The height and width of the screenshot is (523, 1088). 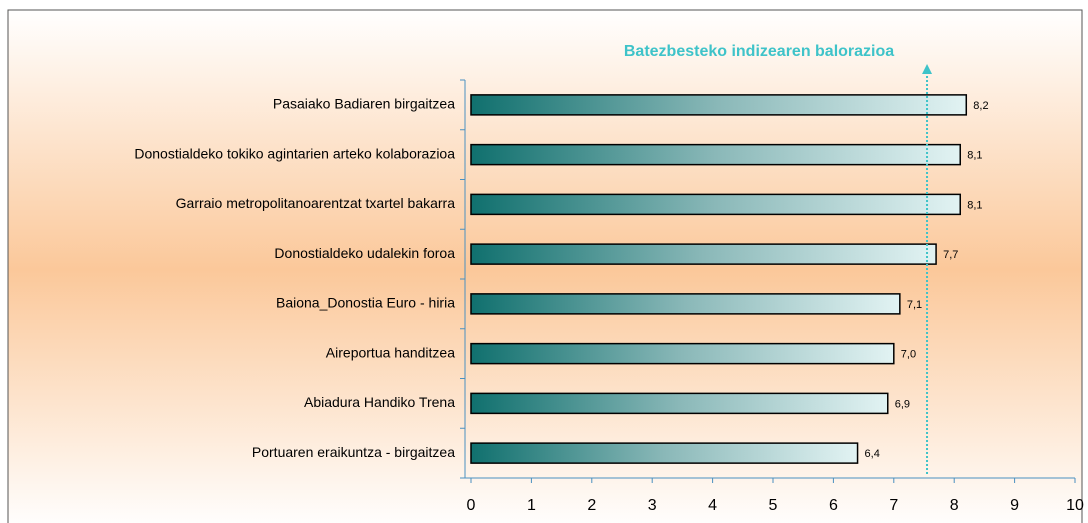 What do you see at coordinates (652, 505) in the screenshot?
I see `x-tick-label: 3` at bounding box center [652, 505].